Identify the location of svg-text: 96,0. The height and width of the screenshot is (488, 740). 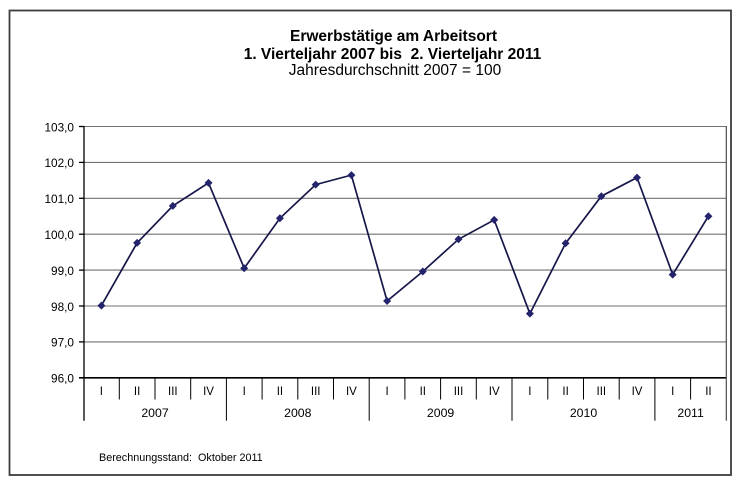
(62, 379).